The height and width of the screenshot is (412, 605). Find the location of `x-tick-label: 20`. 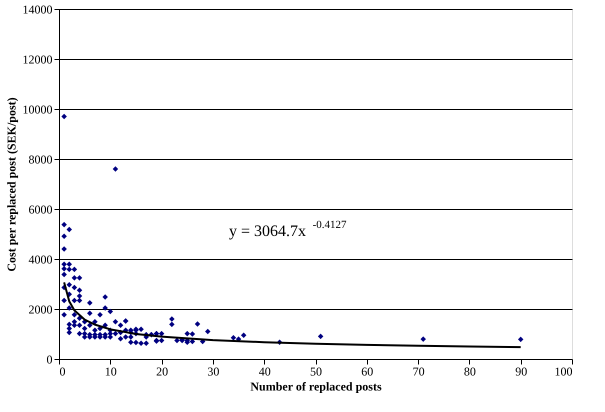

x-tick-label: 20 is located at coordinates (162, 371).